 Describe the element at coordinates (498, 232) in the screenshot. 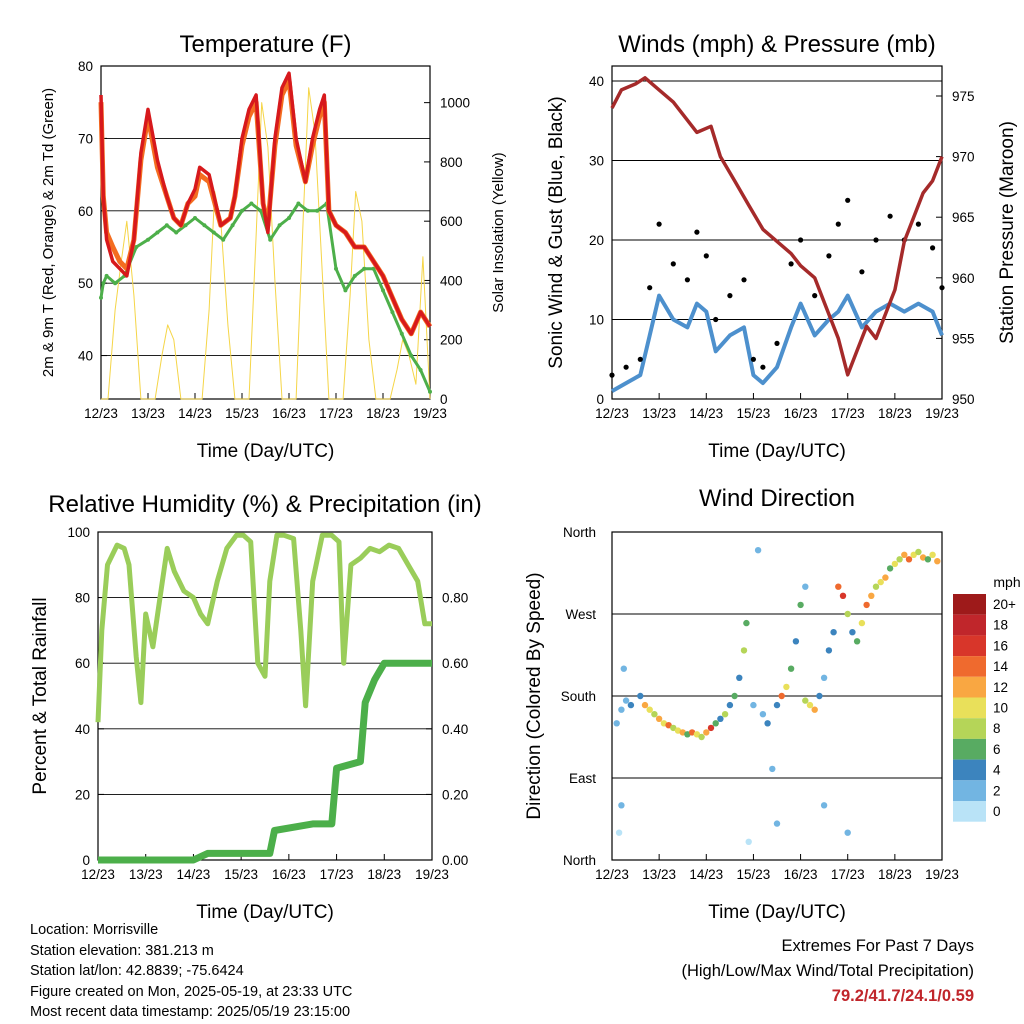

I see `y2-axis-label: Solar Insolation (Yellow)` at that location.